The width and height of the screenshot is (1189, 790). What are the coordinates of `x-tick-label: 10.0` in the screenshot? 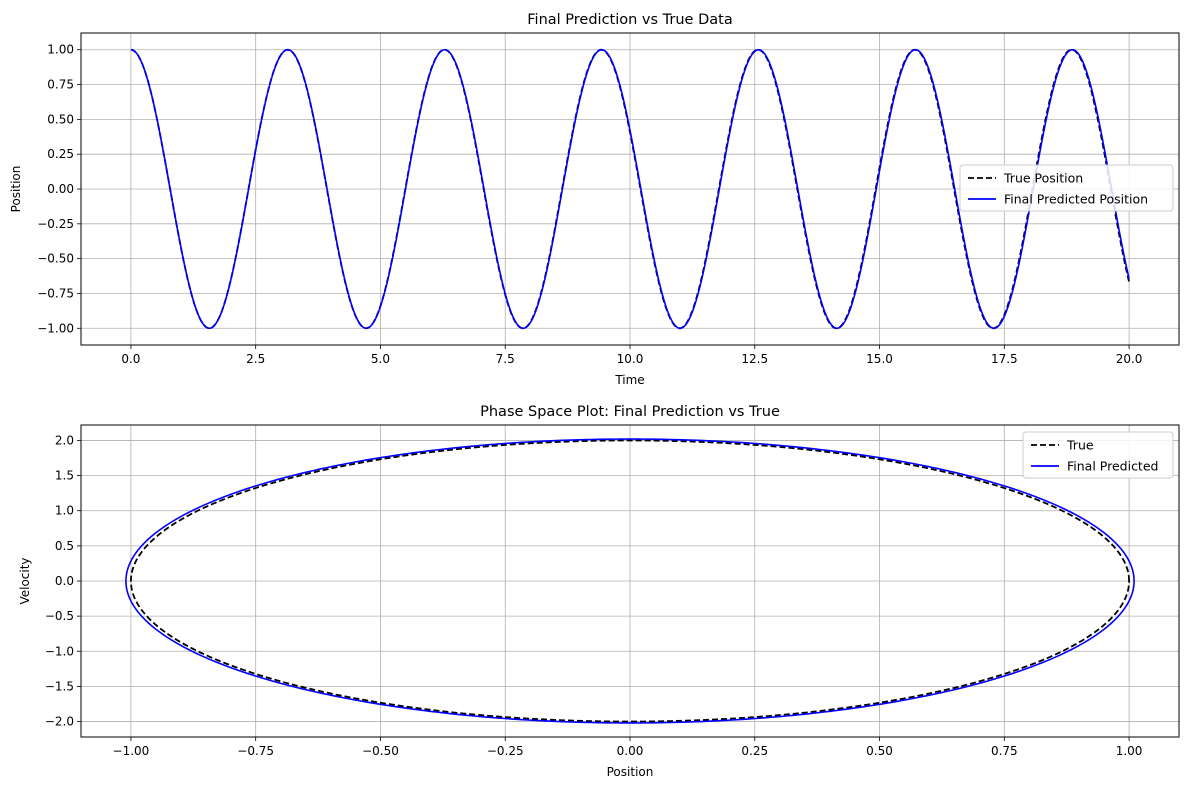 It's located at (630, 359).